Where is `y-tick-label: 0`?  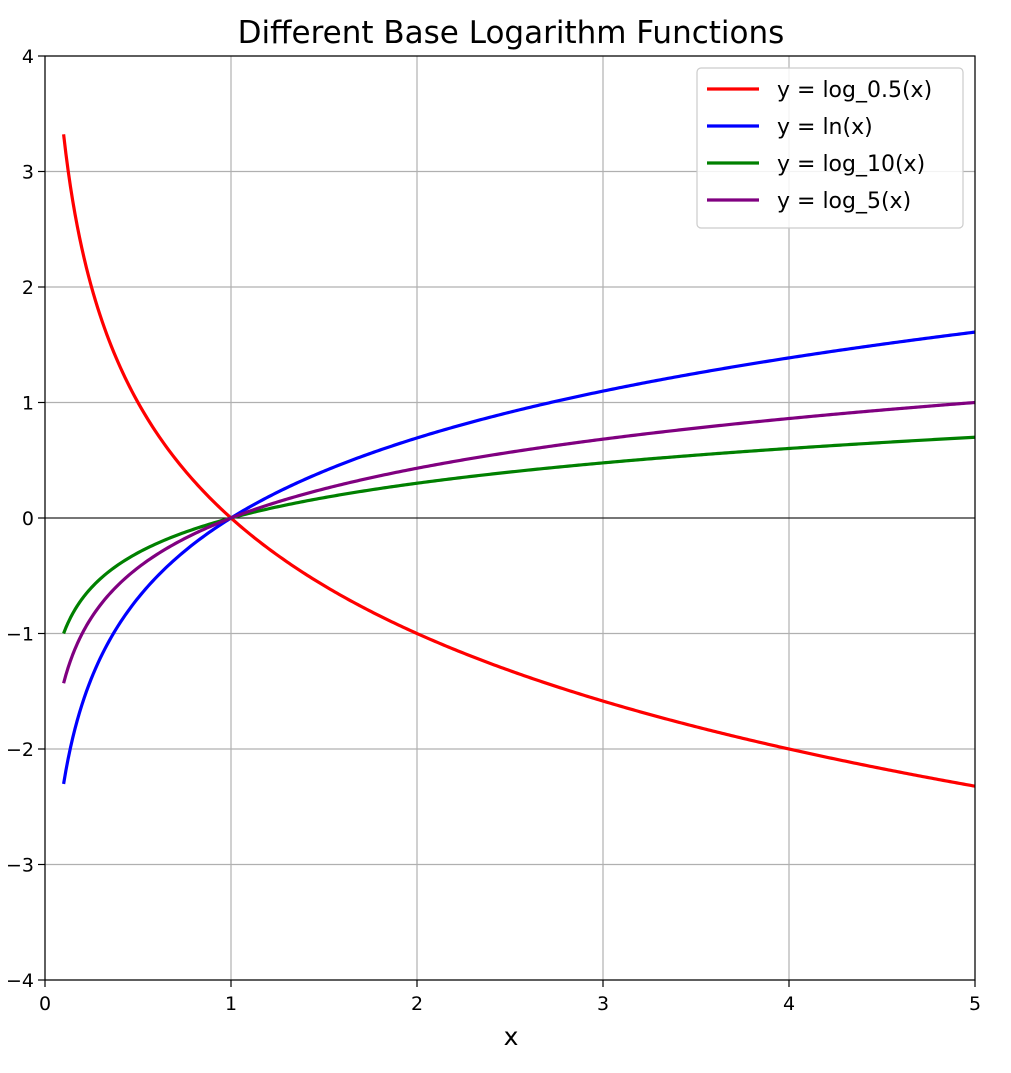
y-tick-label: 0 is located at coordinates (28, 519).